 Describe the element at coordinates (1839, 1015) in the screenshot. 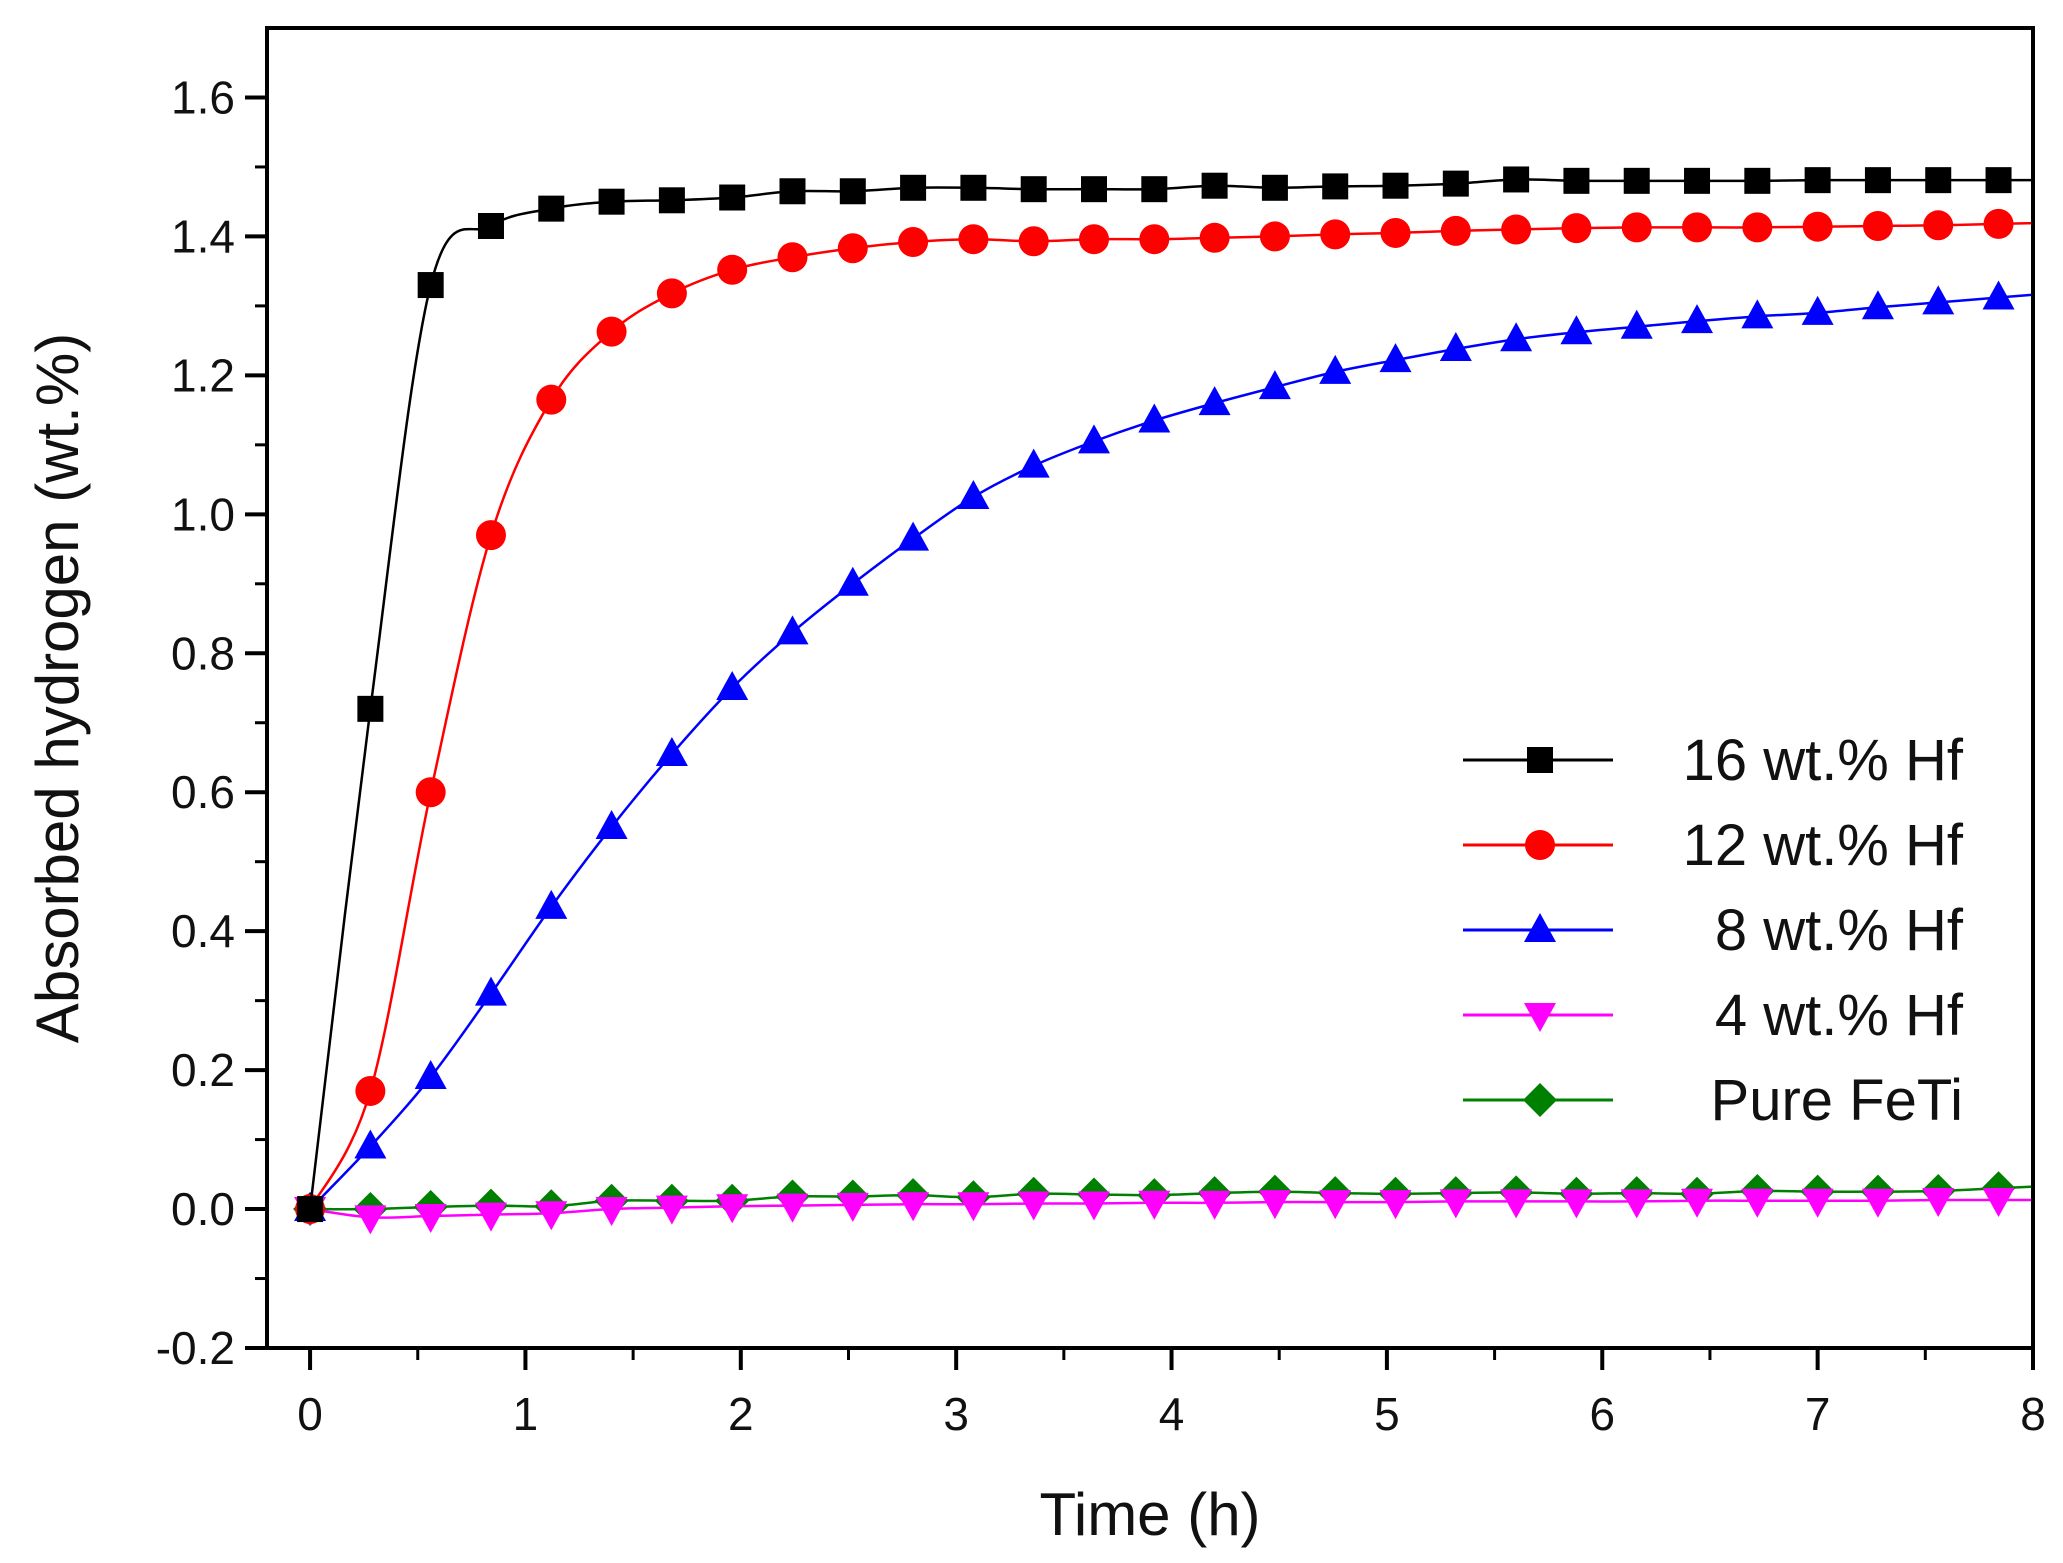

I see `legend-label: 4 wt.% Hf` at that location.